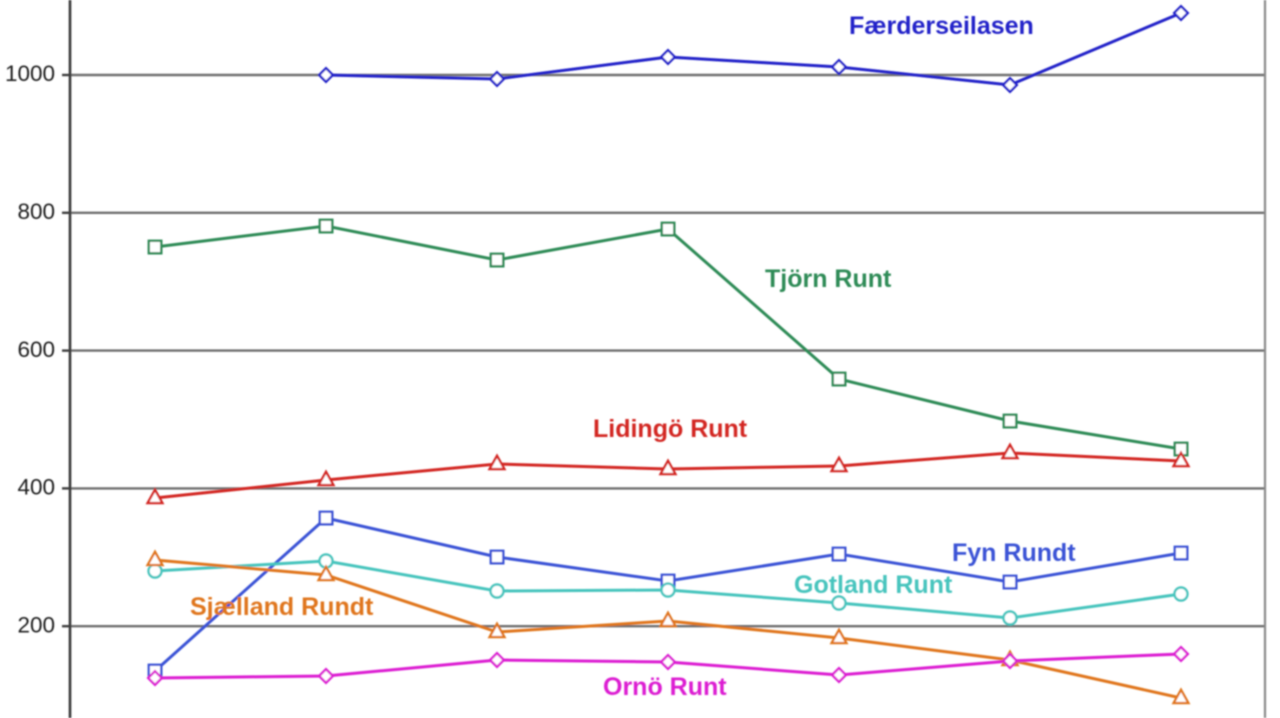 The image size is (1280, 718). What do you see at coordinates (1014, 553) in the screenshot?
I see `svg-text: Fyn Rundt` at bounding box center [1014, 553].